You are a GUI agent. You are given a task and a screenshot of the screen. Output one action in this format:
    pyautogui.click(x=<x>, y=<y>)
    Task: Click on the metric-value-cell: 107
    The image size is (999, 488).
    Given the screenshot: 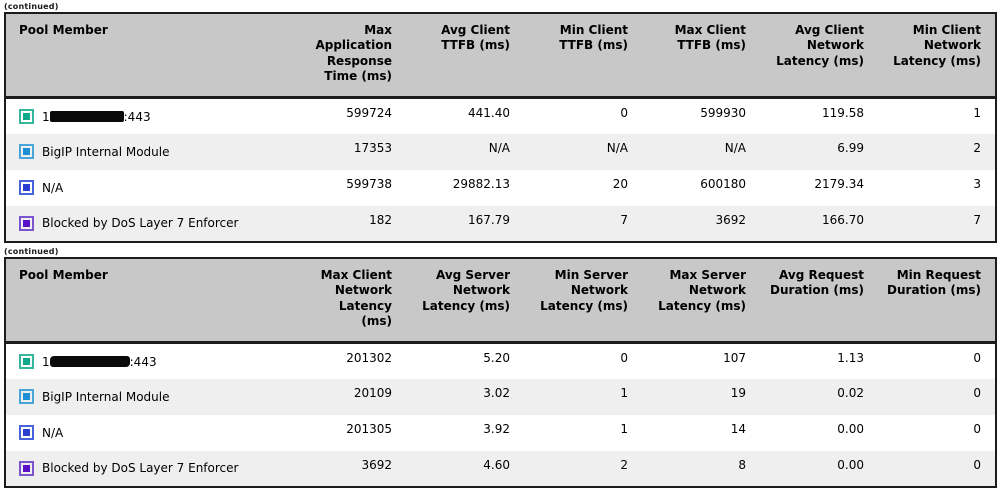 What is the action you would take?
    pyautogui.click(x=734, y=358)
    